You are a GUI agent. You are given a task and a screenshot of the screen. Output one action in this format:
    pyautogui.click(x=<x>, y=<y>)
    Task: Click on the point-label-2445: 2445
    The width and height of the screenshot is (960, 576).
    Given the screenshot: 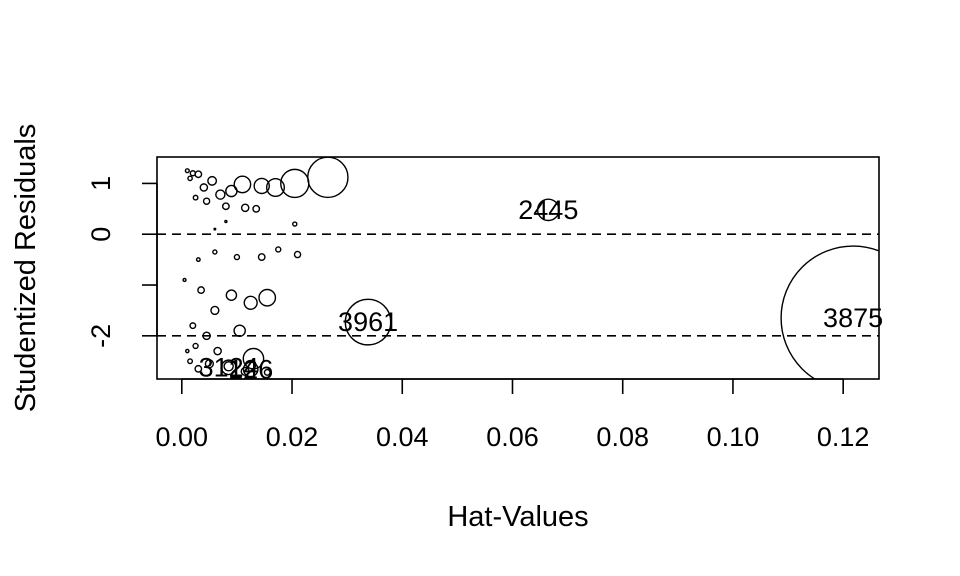 What is the action you would take?
    pyautogui.click(x=548, y=210)
    